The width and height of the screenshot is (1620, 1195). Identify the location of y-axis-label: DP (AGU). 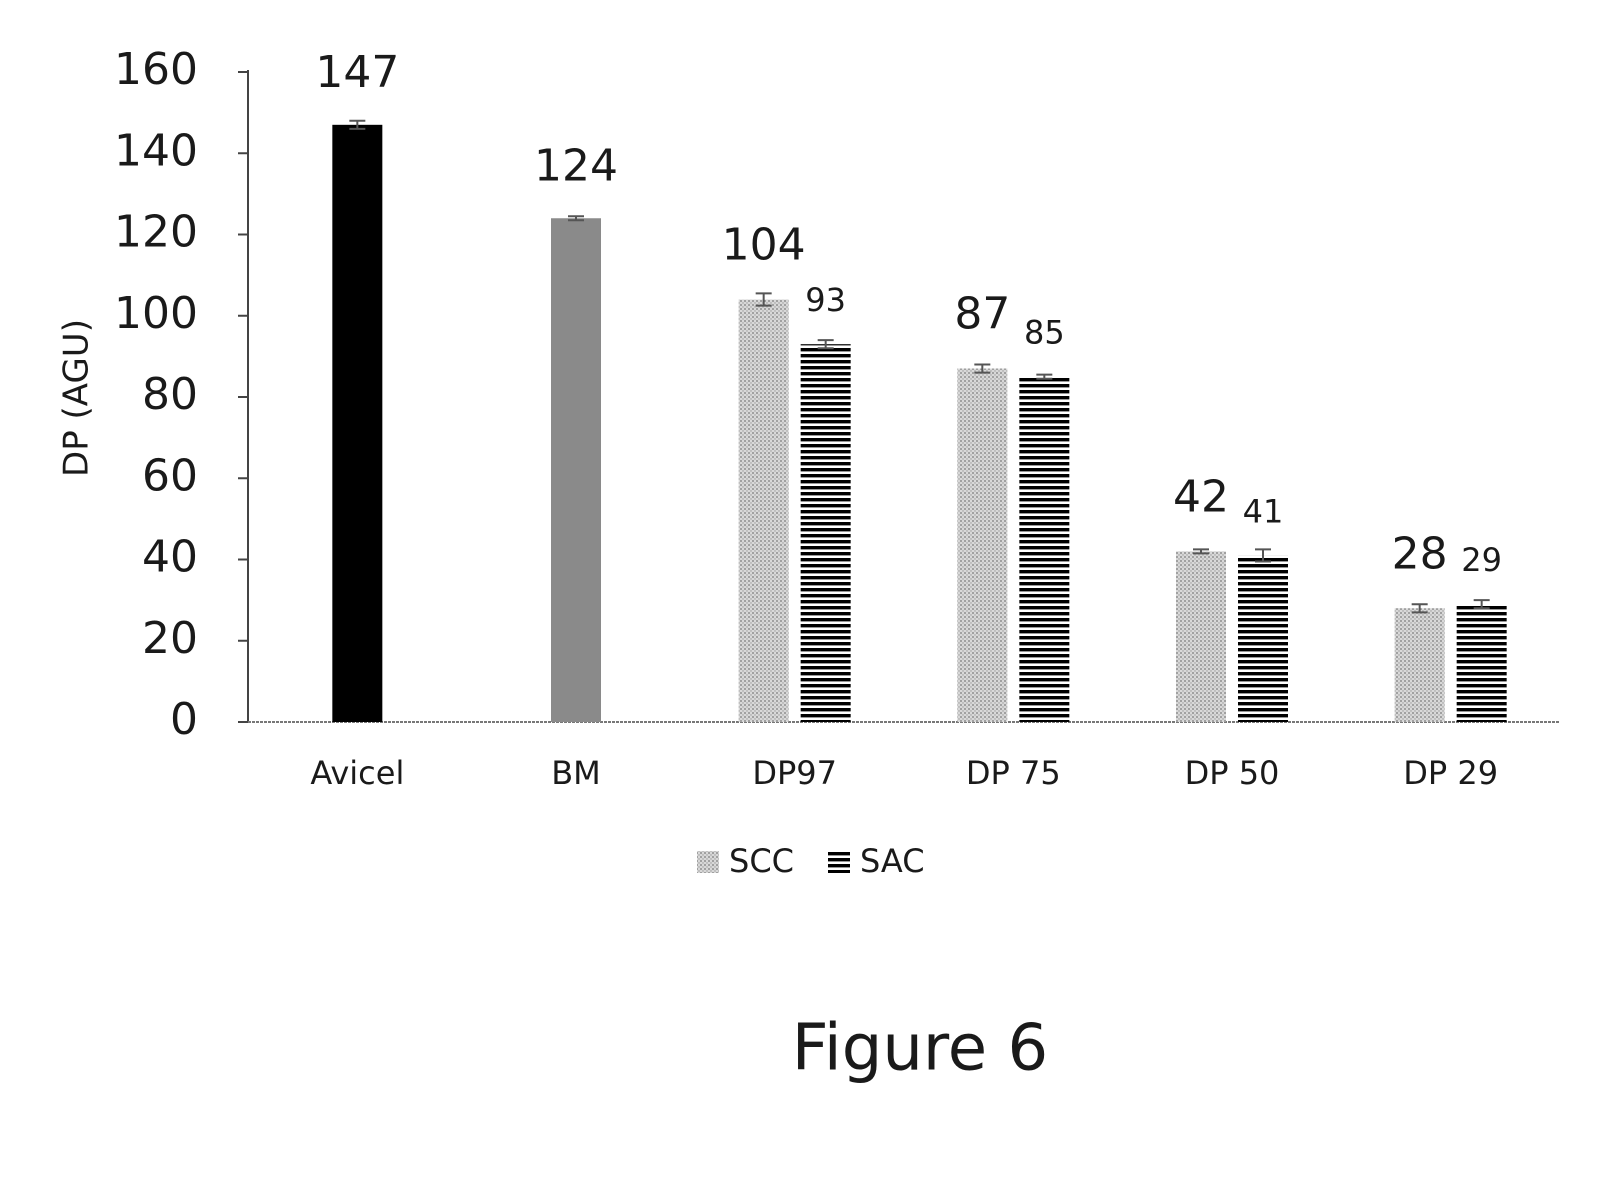
(77, 398).